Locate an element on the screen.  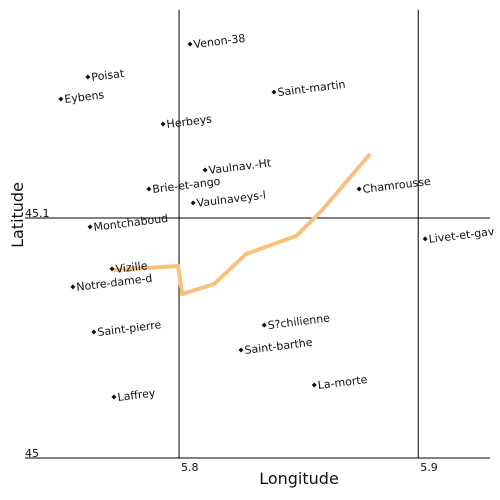
location-label: Venon-38 is located at coordinates (219, 41).